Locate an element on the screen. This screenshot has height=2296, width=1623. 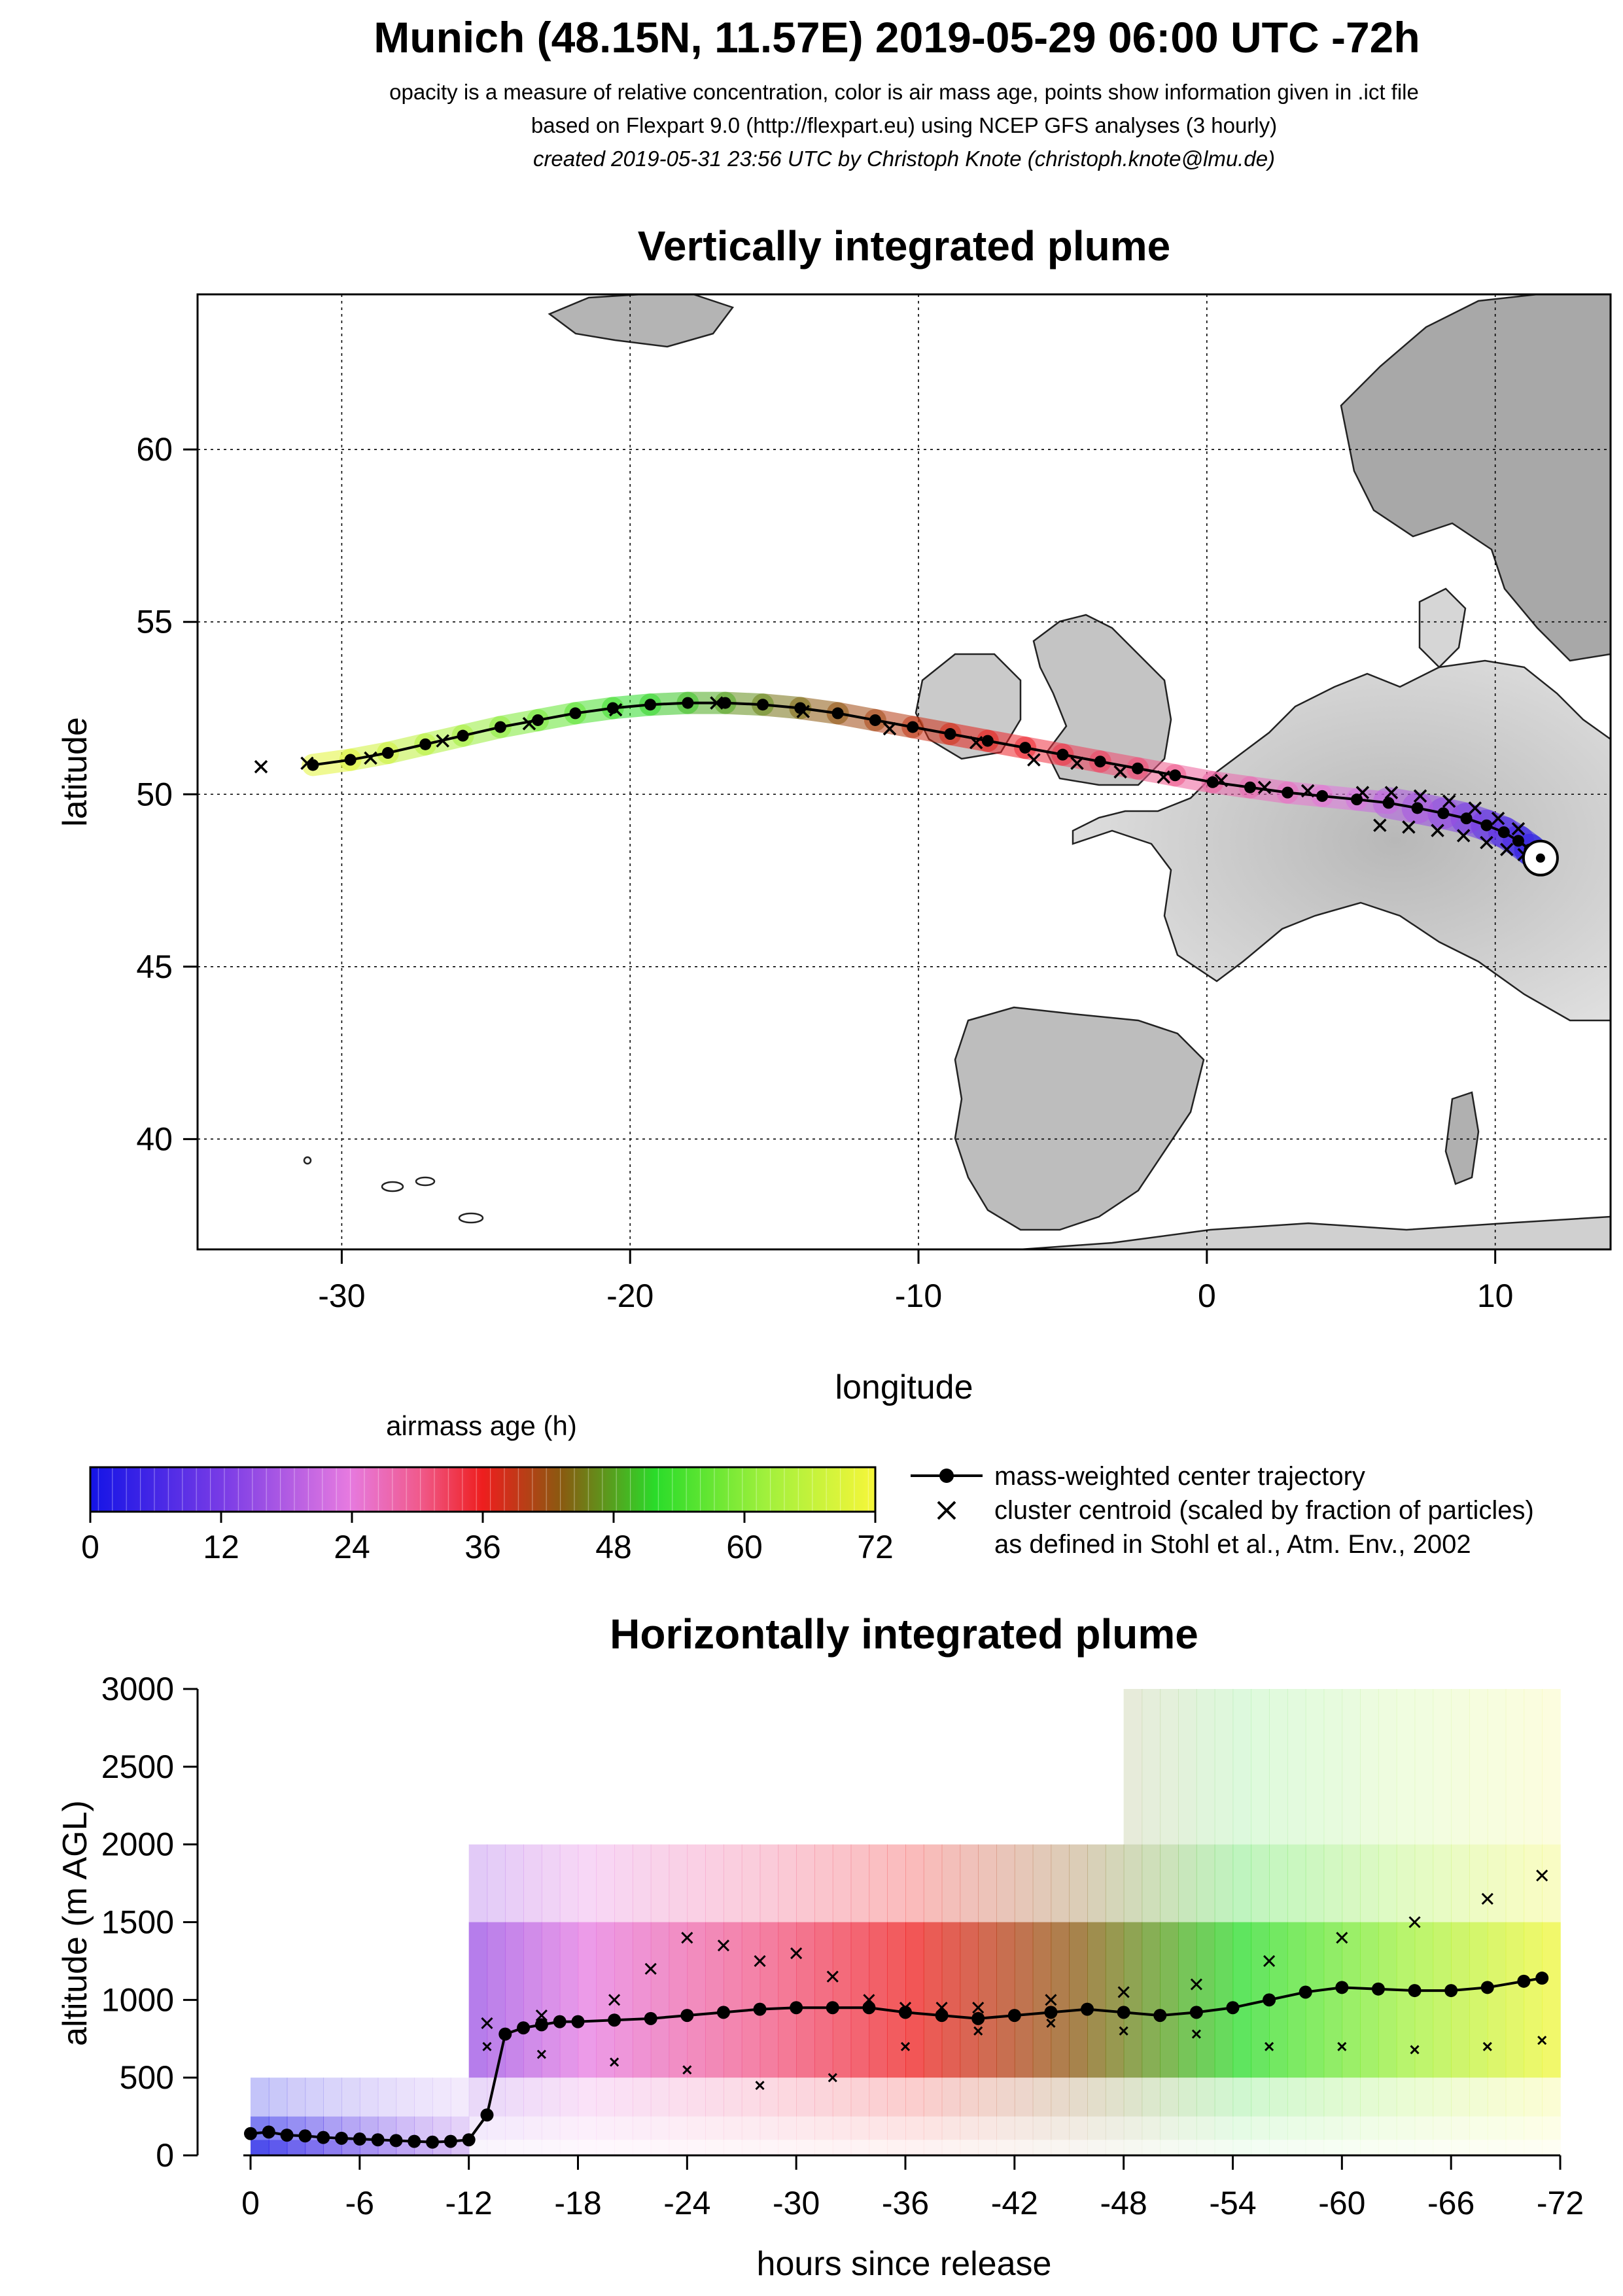
altitude-x-tick-label: -18 is located at coordinates (577, 2203).